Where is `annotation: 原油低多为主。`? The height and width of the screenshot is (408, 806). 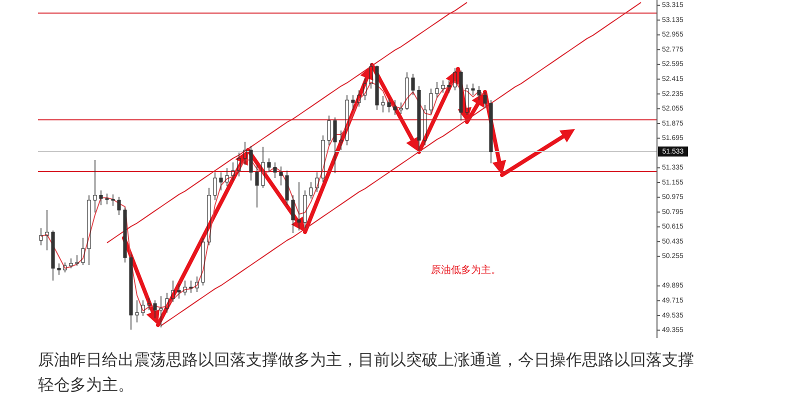
annotation: 原油低多为主。 is located at coordinates (465, 270).